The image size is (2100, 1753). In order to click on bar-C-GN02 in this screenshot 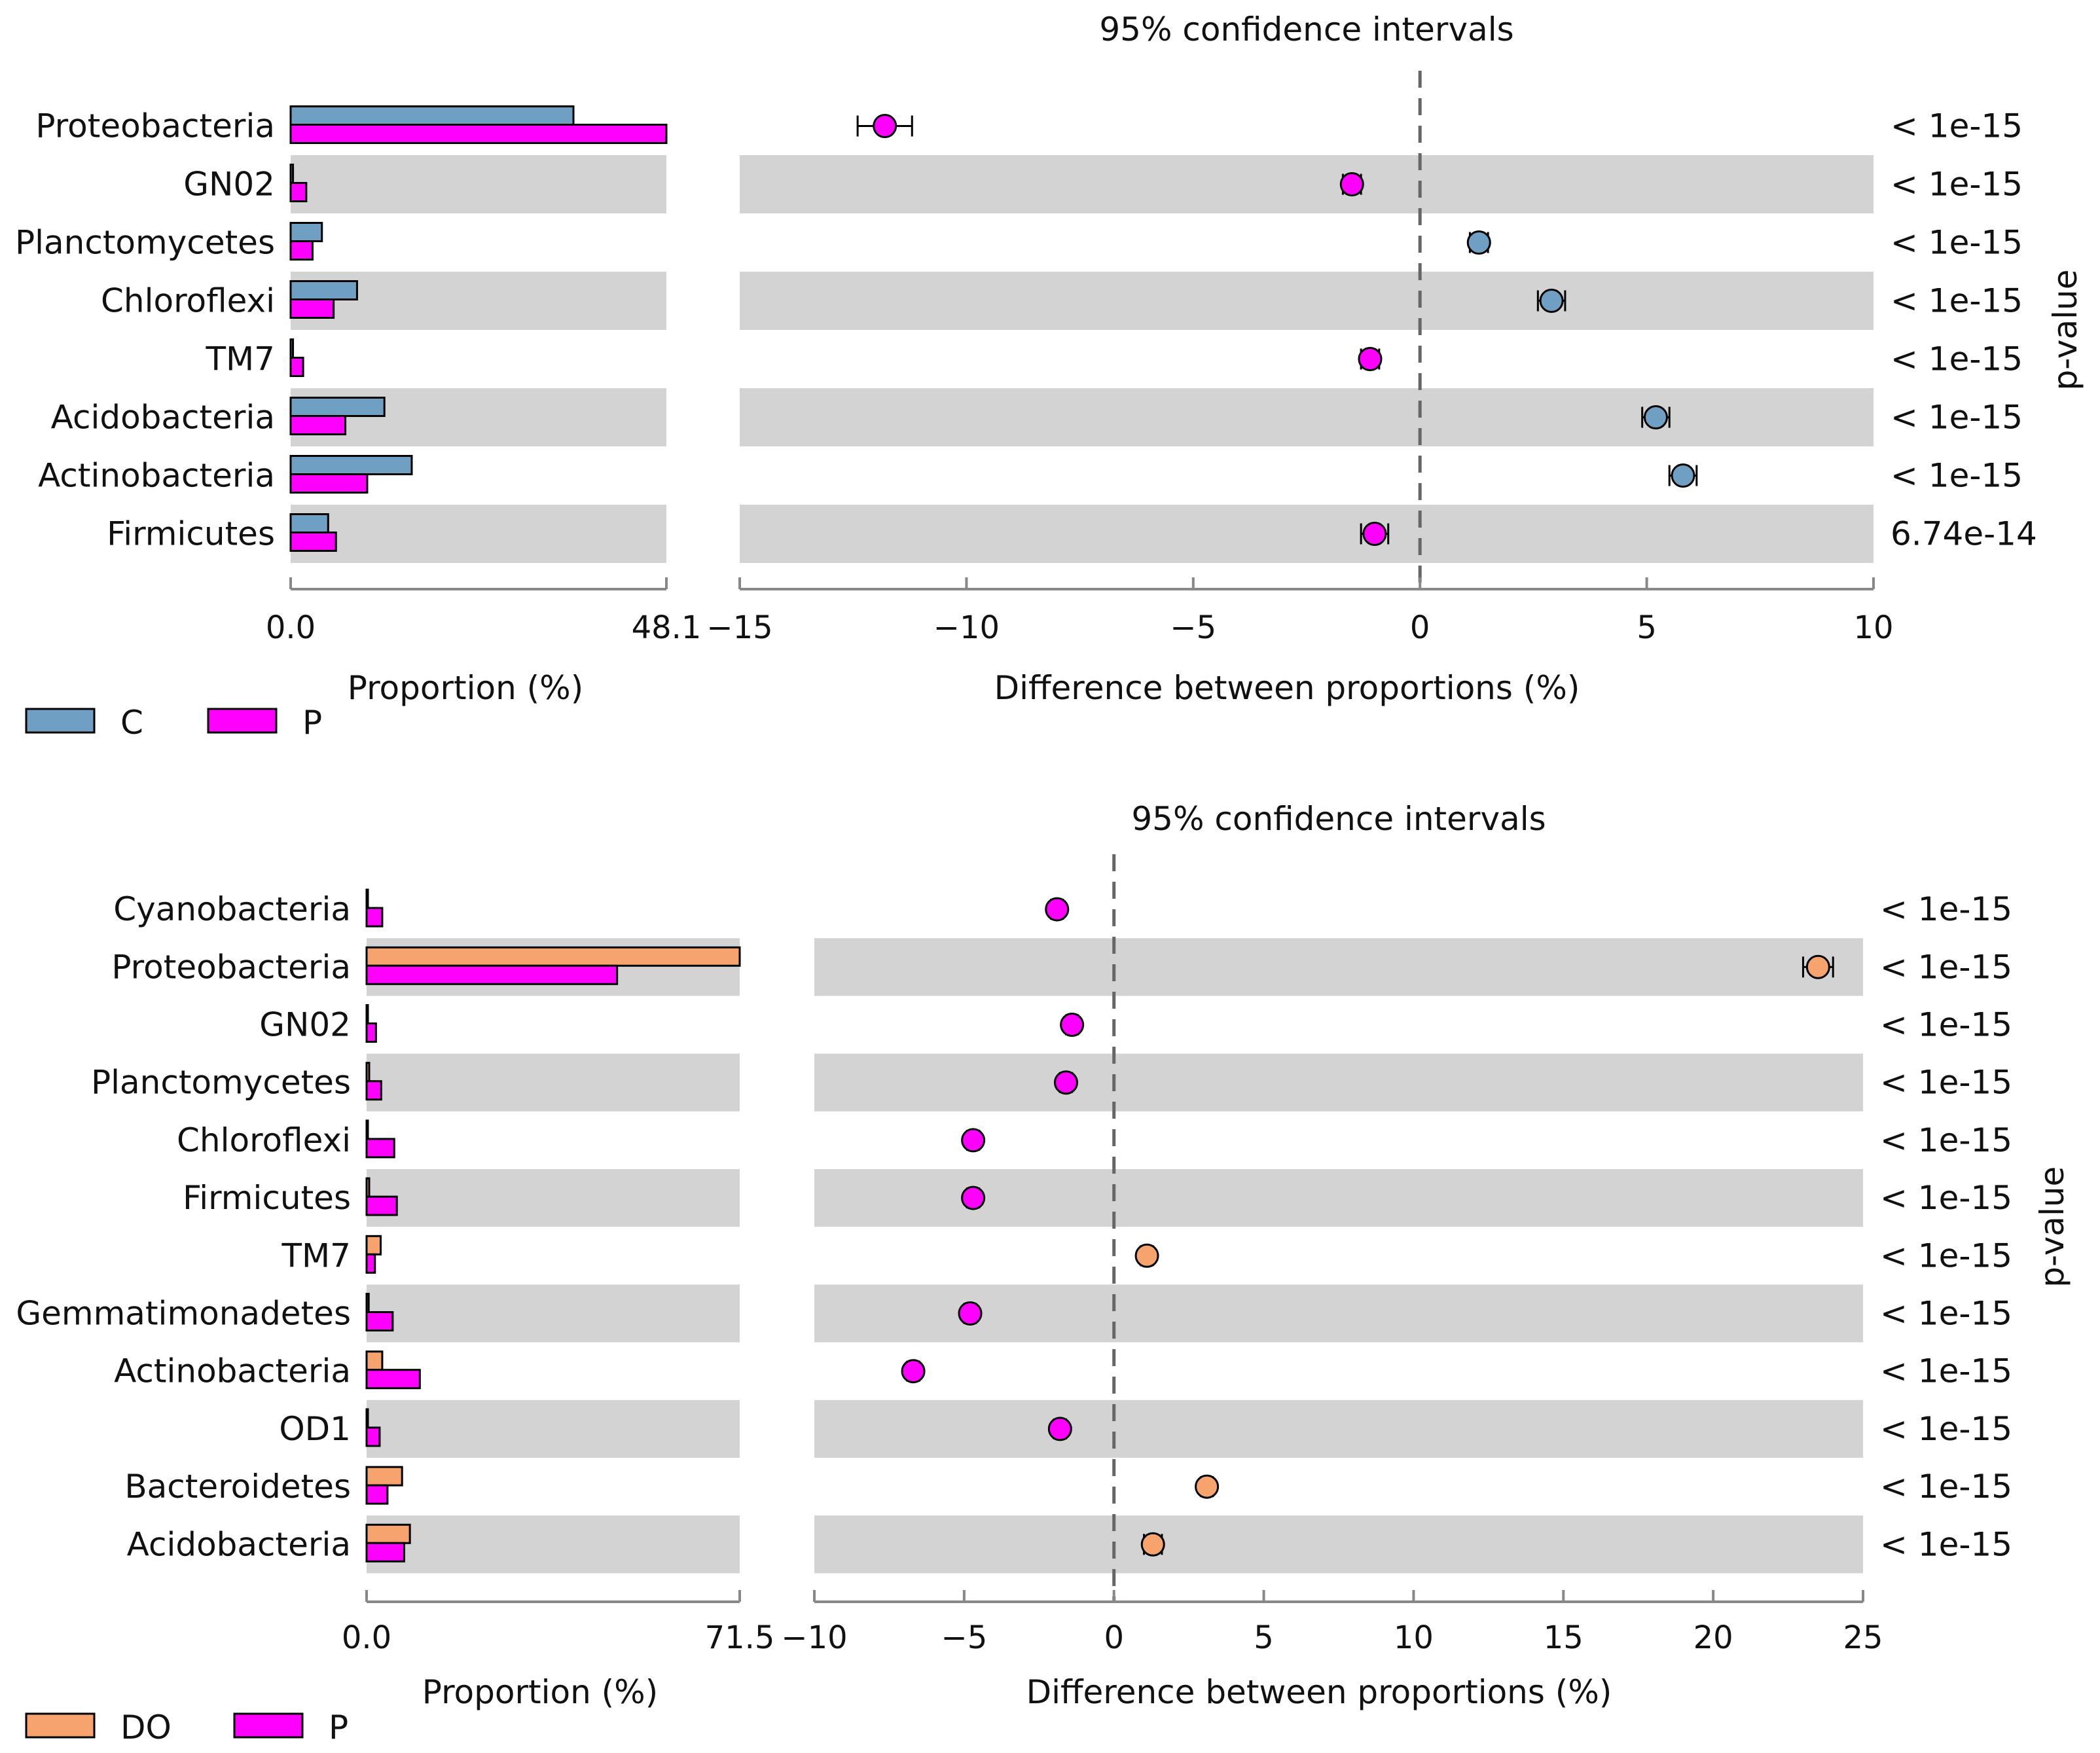, I will do `click(292, 174)`.